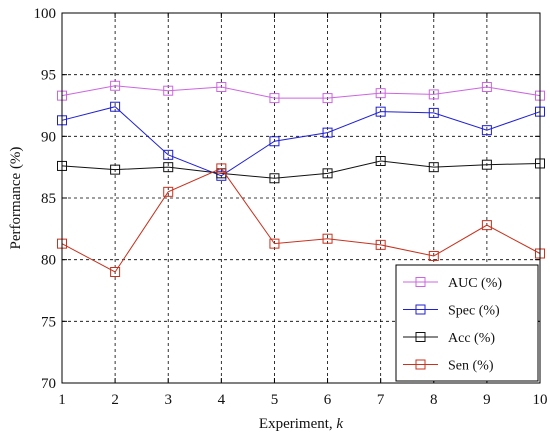 The width and height of the screenshot is (550, 438). I want to click on y-axis-label: Performance (%), so click(16, 198).